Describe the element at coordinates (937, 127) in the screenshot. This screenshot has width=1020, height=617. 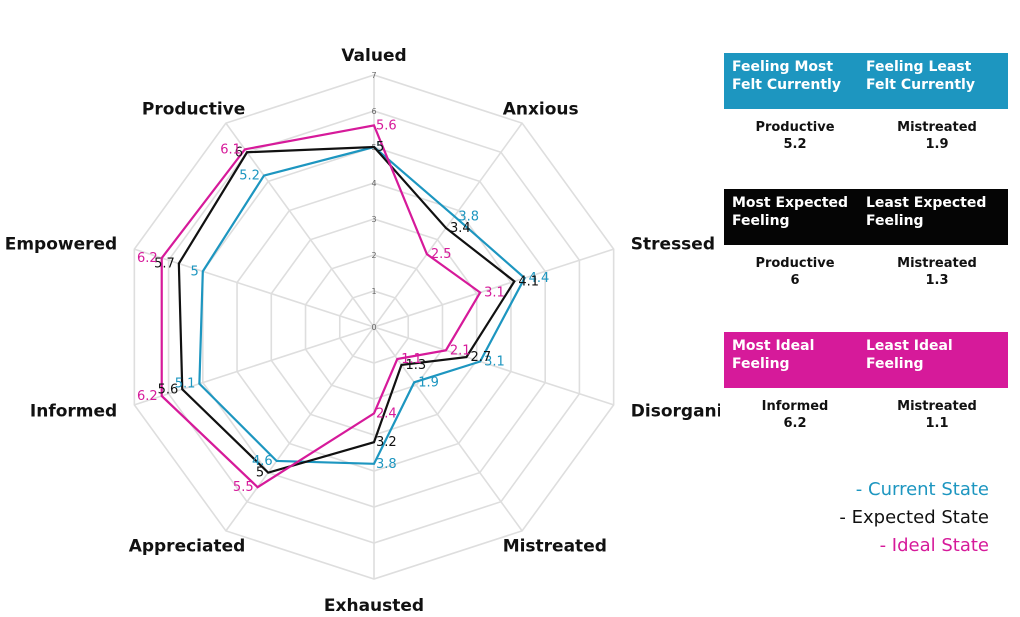
I see `panel-current-least-name: Mistreated` at that location.